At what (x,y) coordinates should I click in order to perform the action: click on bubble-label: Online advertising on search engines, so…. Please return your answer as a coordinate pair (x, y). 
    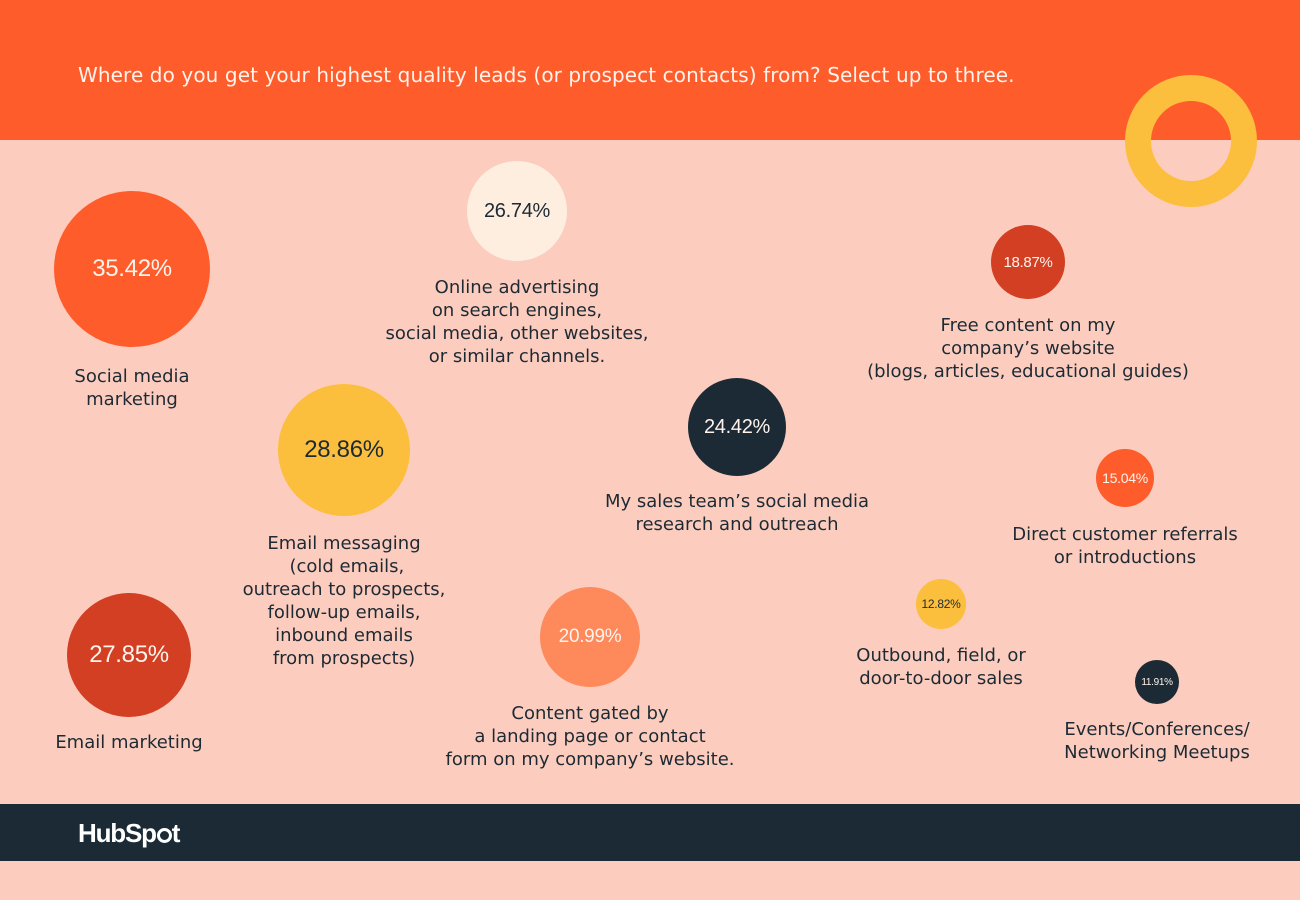
    Looking at the image, I should click on (517, 322).